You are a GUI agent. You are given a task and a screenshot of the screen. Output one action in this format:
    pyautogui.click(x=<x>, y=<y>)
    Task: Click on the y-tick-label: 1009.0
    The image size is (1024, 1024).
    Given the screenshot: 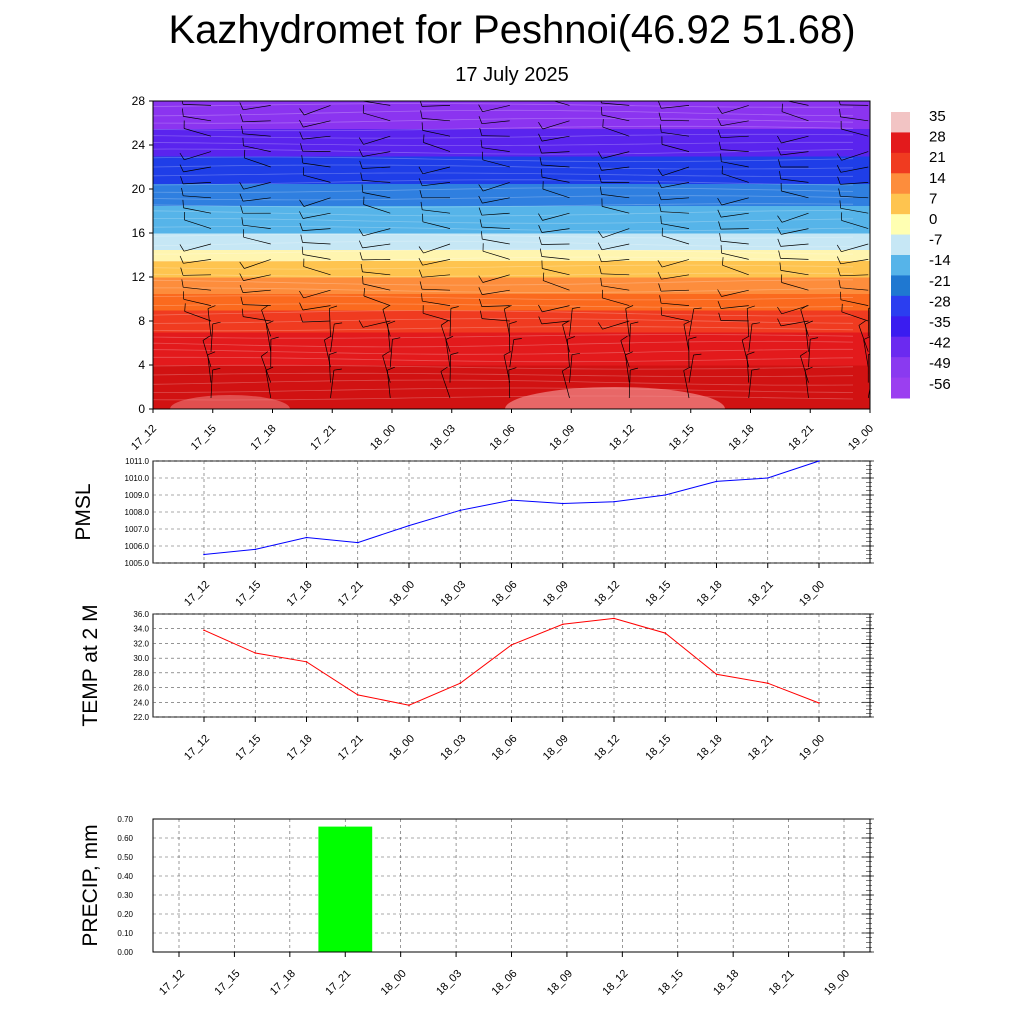 What is the action you would take?
    pyautogui.click(x=137, y=495)
    